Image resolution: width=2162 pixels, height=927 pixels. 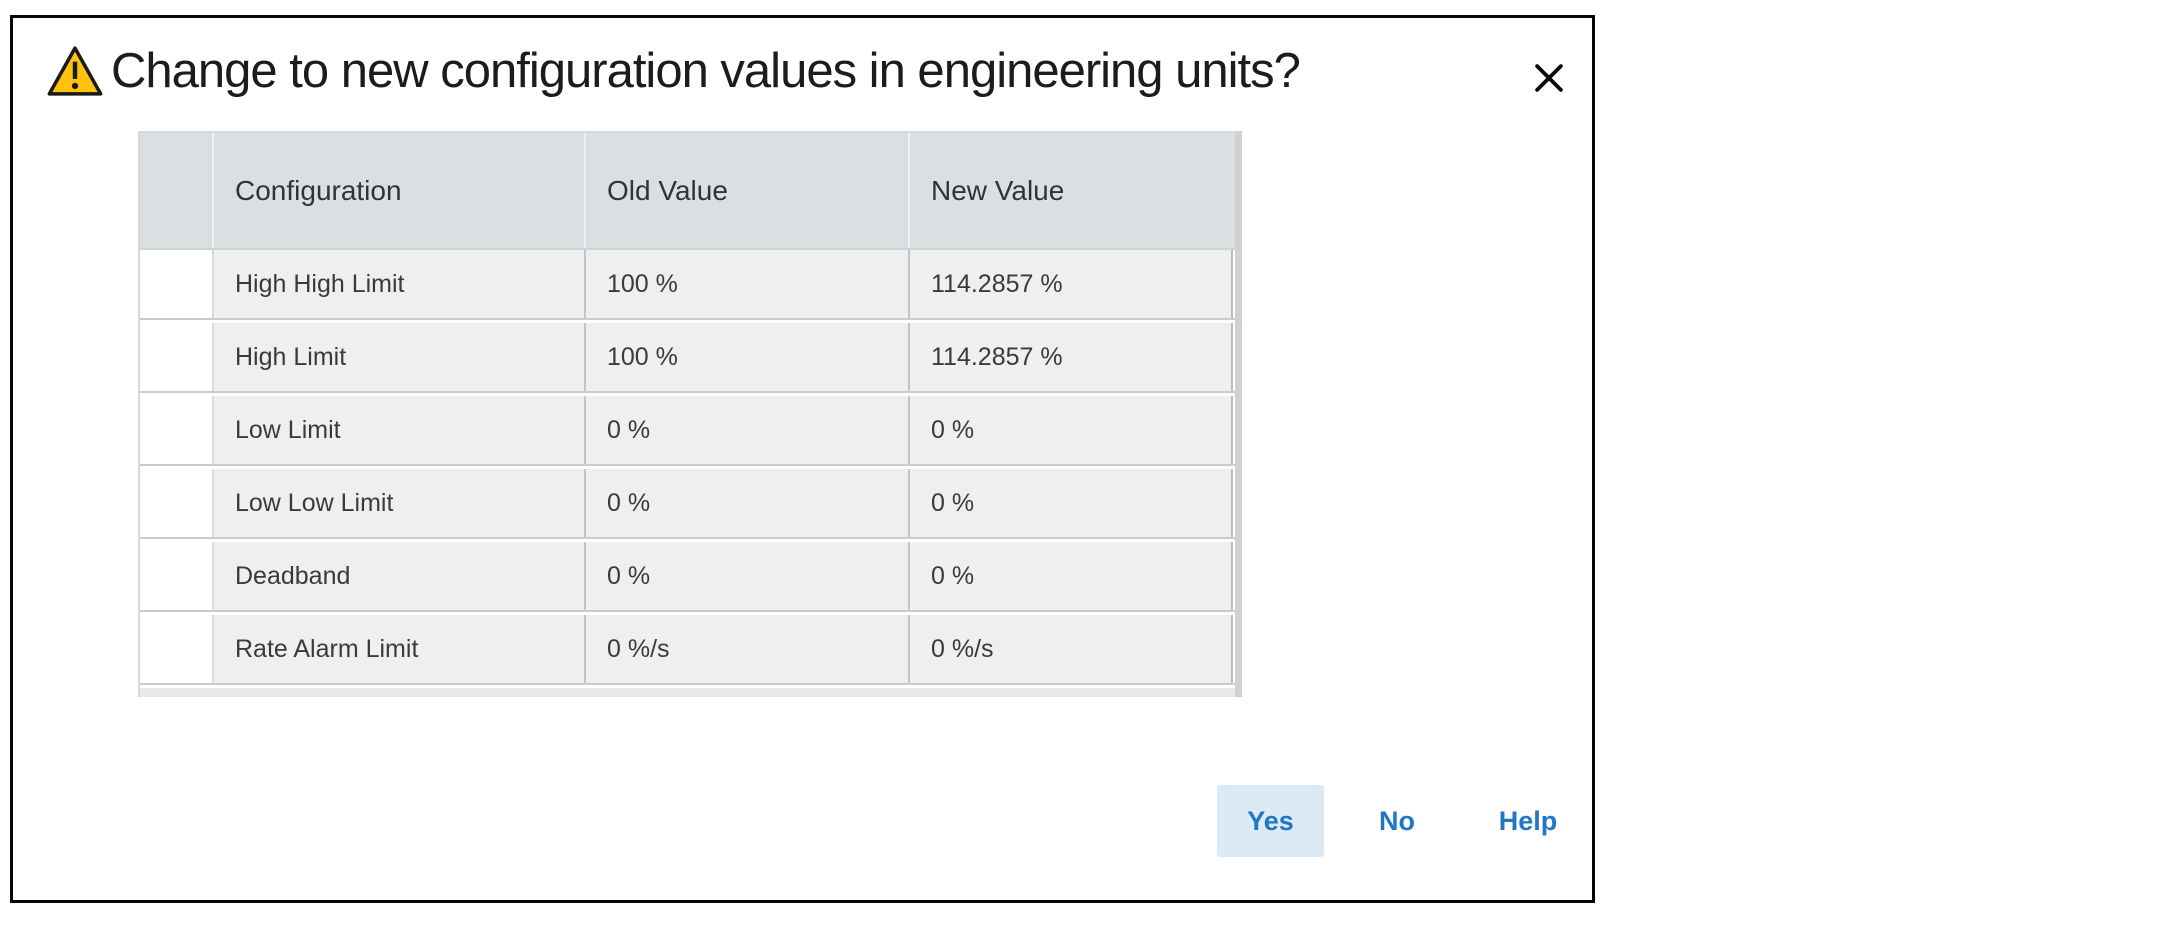 What do you see at coordinates (998, 190) in the screenshot?
I see `header-cell-new-value: New Value` at bounding box center [998, 190].